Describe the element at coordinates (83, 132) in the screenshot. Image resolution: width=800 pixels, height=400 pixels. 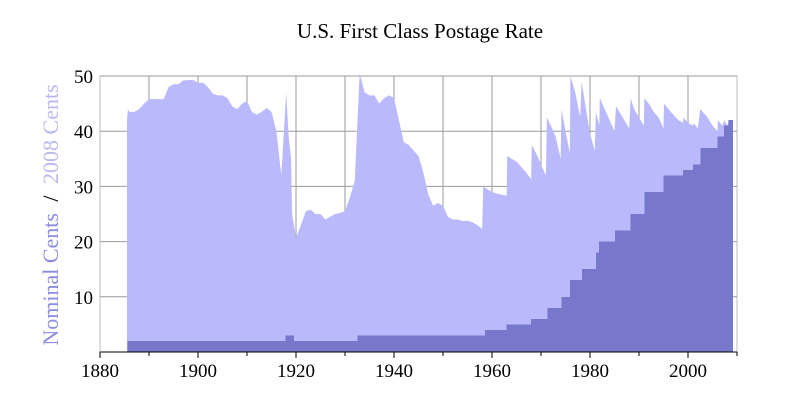
I see `y-tick-label: 40` at that location.